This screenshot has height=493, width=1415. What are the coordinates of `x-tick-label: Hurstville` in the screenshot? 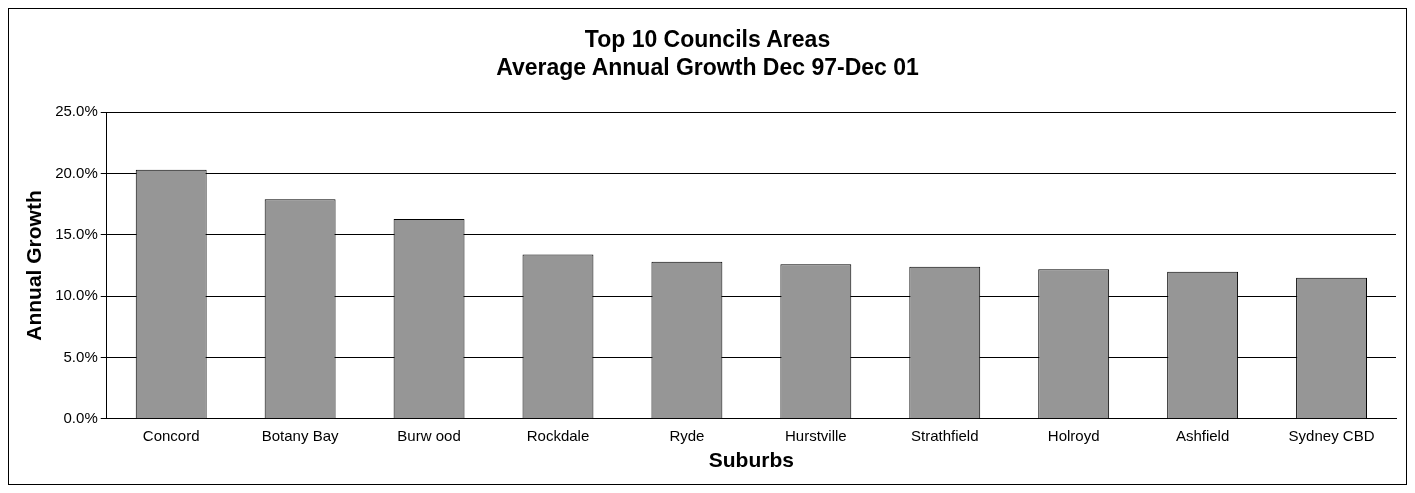 It's located at (815, 435).